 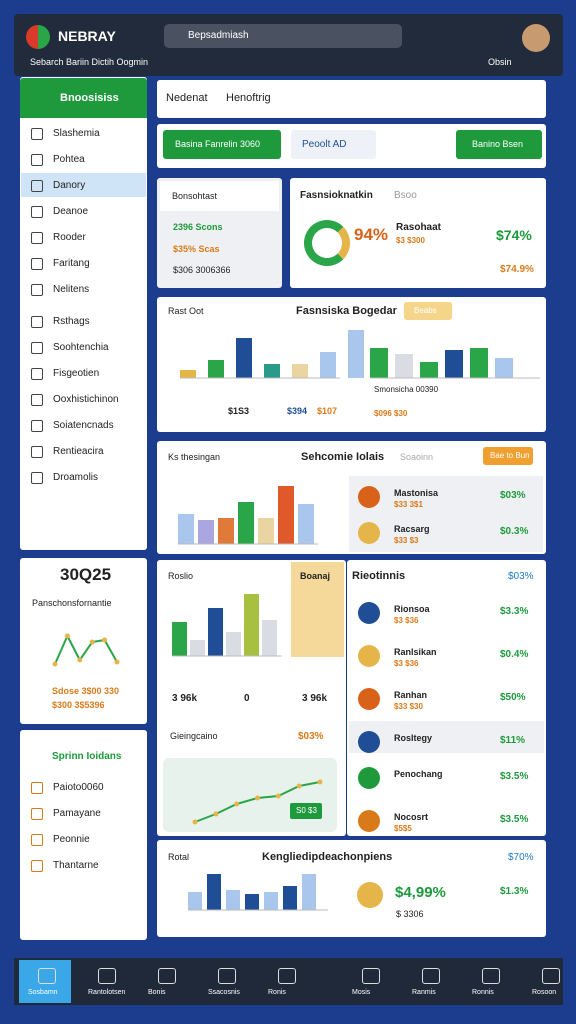 What do you see at coordinates (202, 270) in the screenshot?
I see `filter-row: $306 3006366` at bounding box center [202, 270].